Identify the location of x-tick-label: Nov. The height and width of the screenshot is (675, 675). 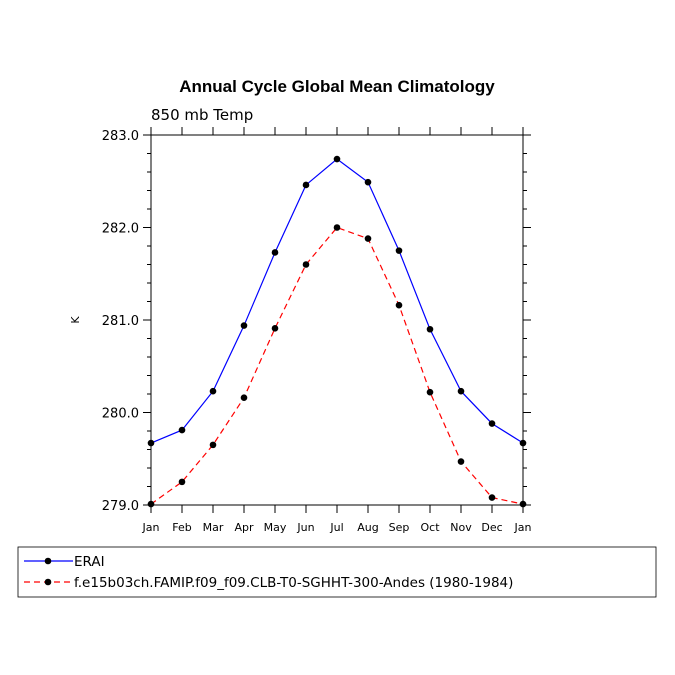
(461, 527).